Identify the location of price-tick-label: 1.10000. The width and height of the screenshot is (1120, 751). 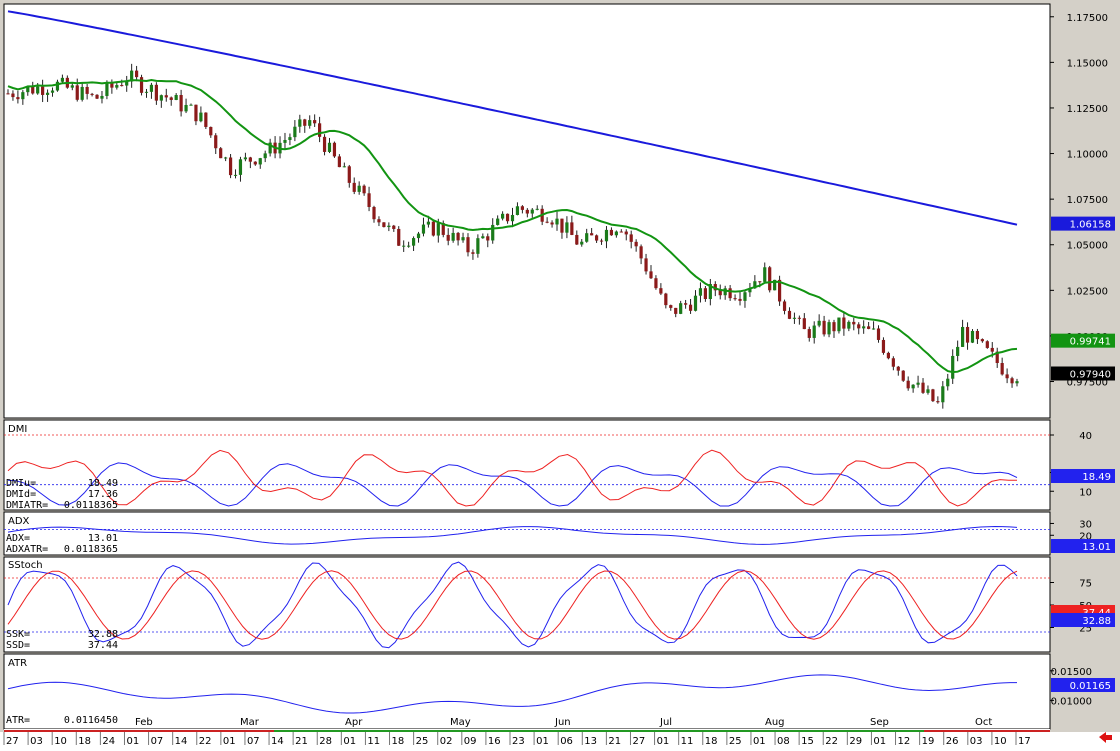
(1087, 155).